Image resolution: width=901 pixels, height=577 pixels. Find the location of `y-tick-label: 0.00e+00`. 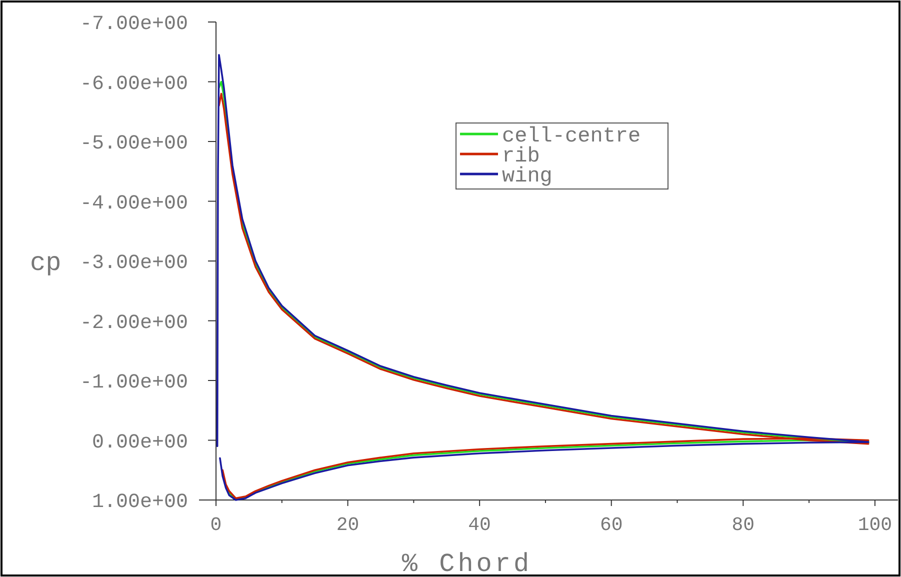

y-tick-label: 0.00e+00 is located at coordinates (140, 442).